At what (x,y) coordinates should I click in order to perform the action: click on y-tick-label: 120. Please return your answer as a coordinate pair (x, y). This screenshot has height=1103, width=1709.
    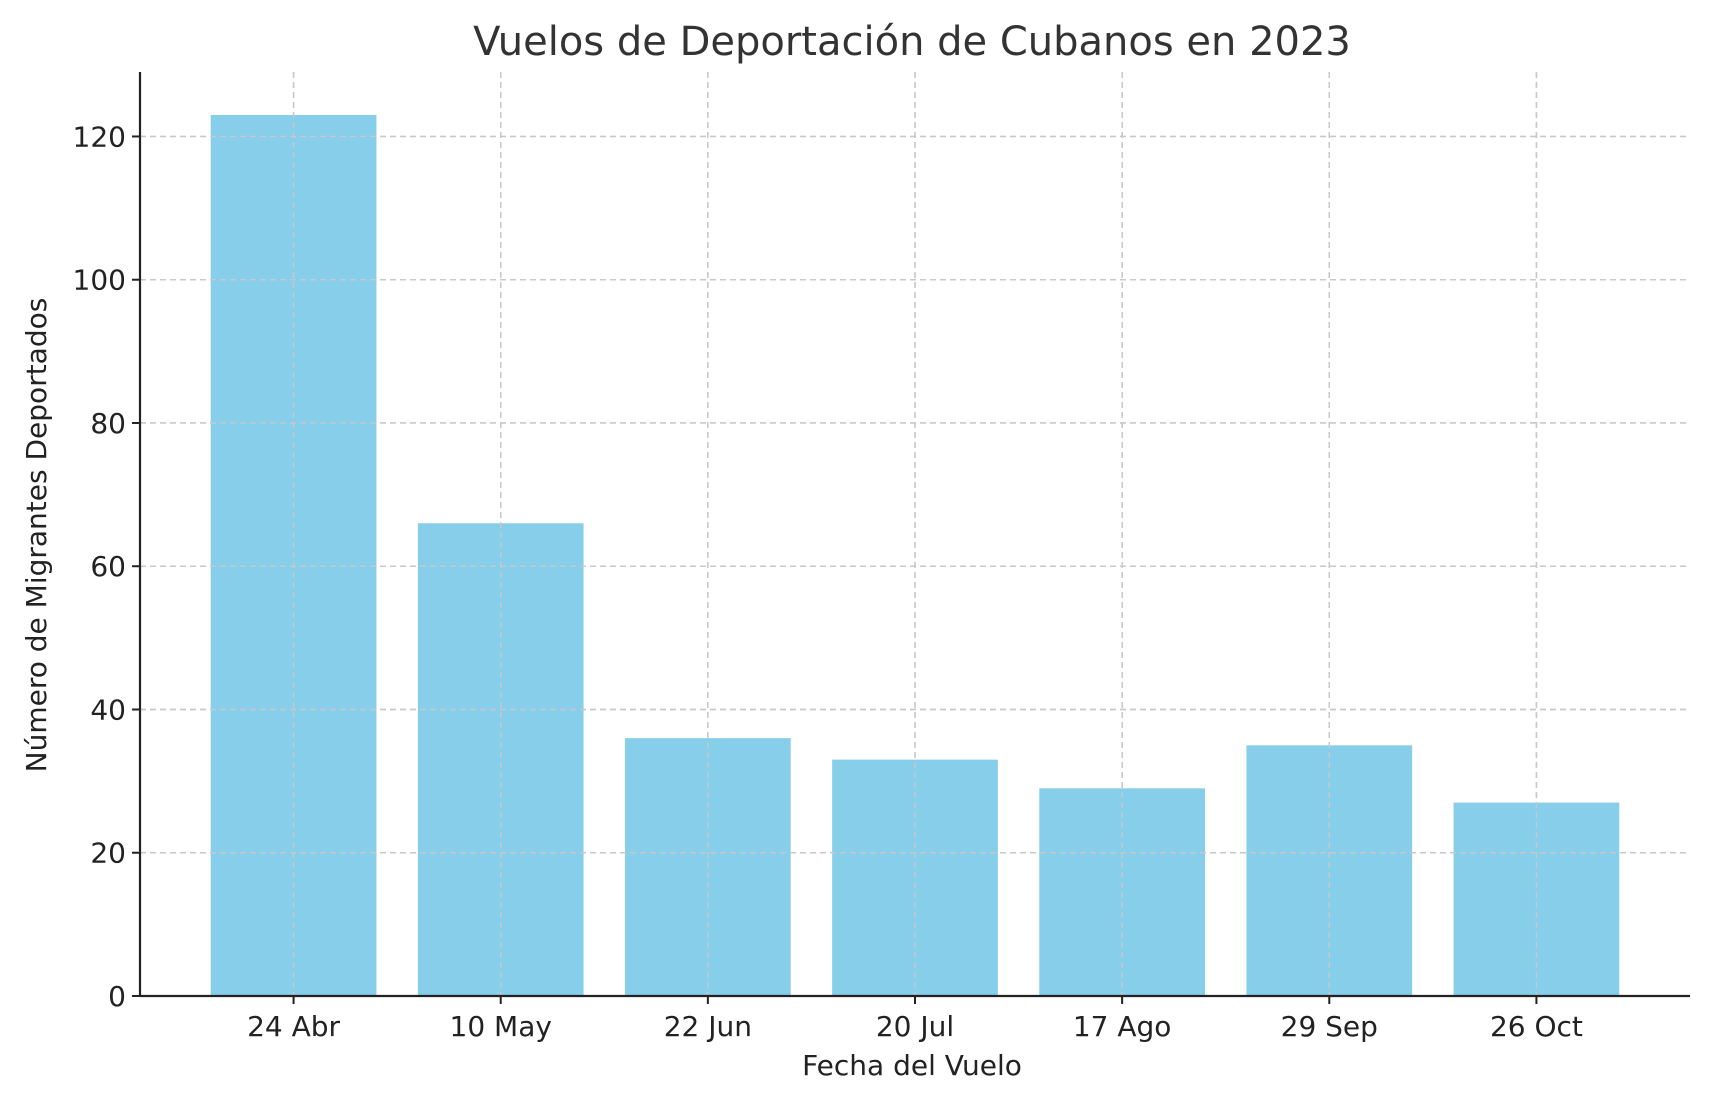
    Looking at the image, I should click on (99, 136).